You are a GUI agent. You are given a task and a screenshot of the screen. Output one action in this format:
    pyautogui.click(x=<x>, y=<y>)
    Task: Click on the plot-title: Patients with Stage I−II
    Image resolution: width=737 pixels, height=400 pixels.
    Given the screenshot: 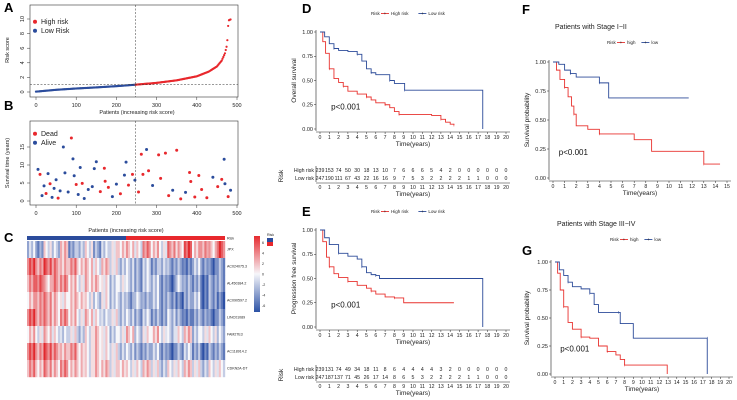 What is the action you would take?
    pyautogui.click(x=591, y=27)
    